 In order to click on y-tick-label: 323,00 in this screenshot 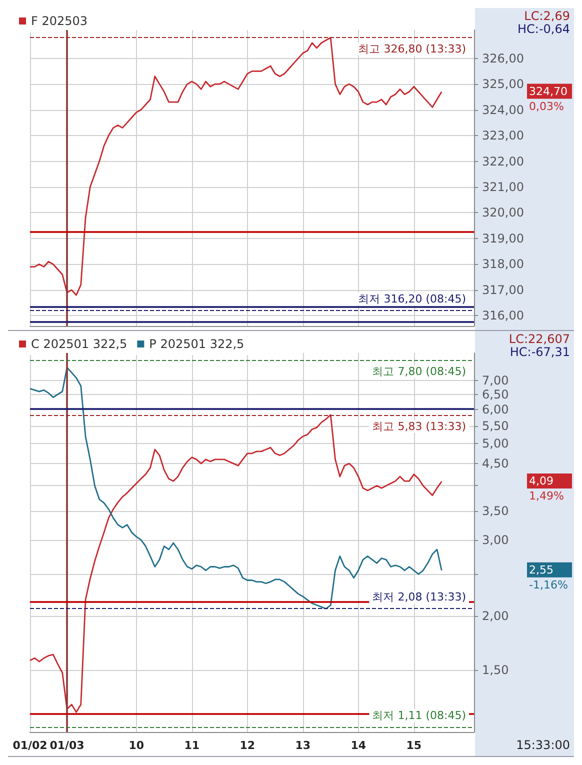, I will do `click(503, 135)`.